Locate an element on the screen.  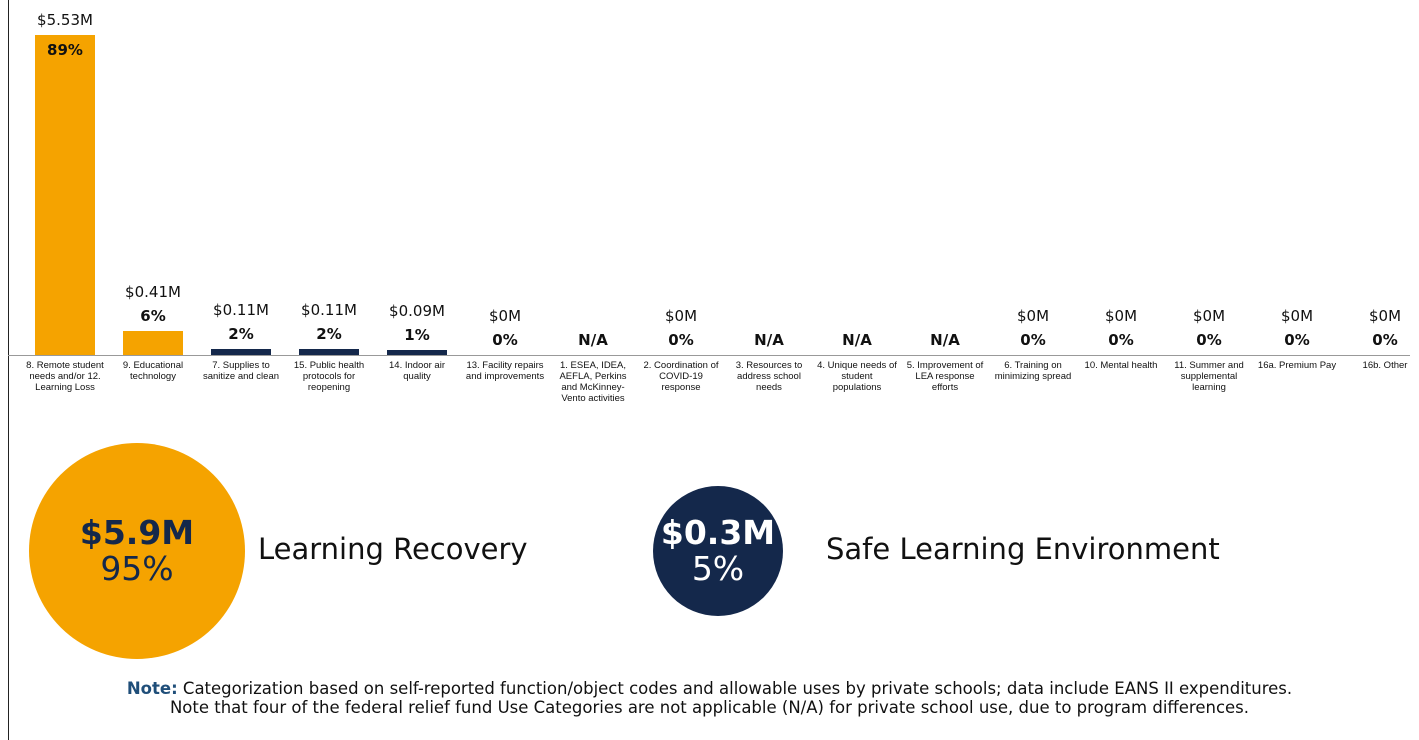
summary-share: 95% is located at coordinates (137, 568).